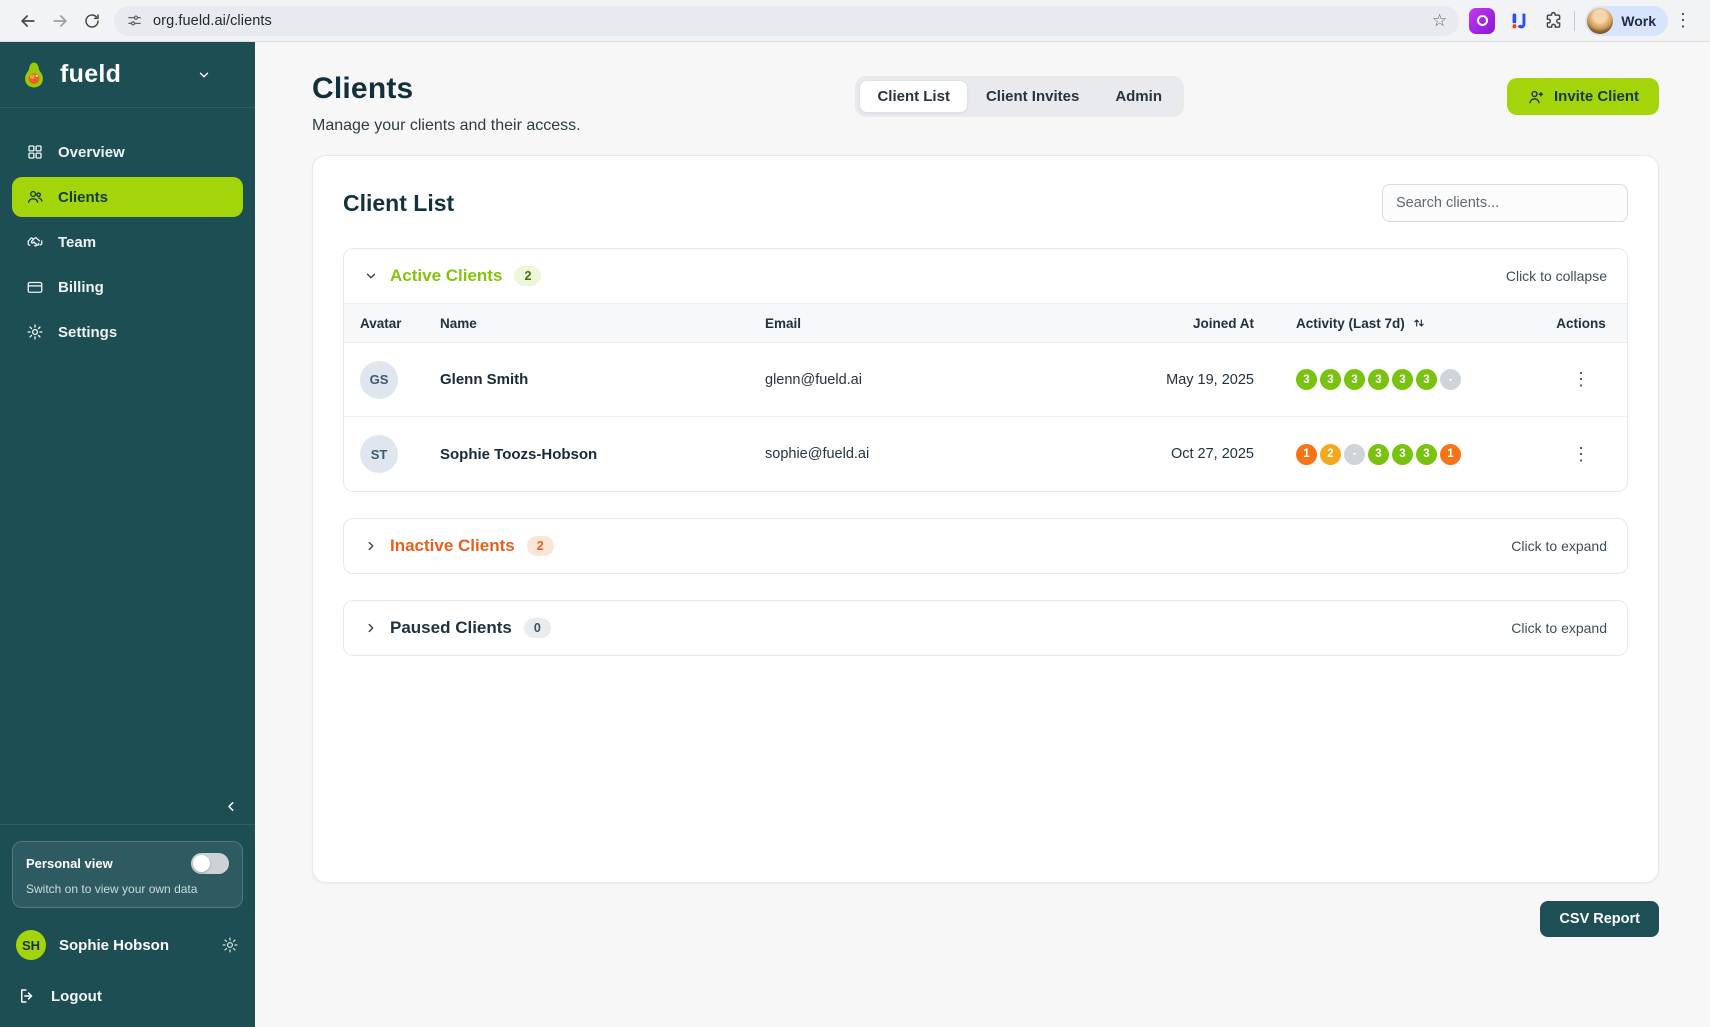 This screenshot has width=1710, height=1027. I want to click on browser-profile-chip: Work, so click(1626, 20).